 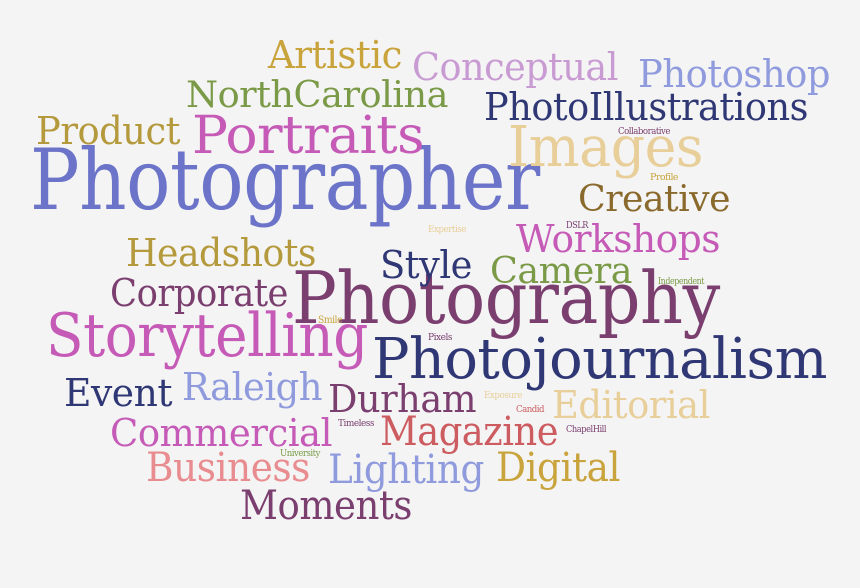 What do you see at coordinates (506, 298) in the screenshot?
I see `word-photography: Photography` at bounding box center [506, 298].